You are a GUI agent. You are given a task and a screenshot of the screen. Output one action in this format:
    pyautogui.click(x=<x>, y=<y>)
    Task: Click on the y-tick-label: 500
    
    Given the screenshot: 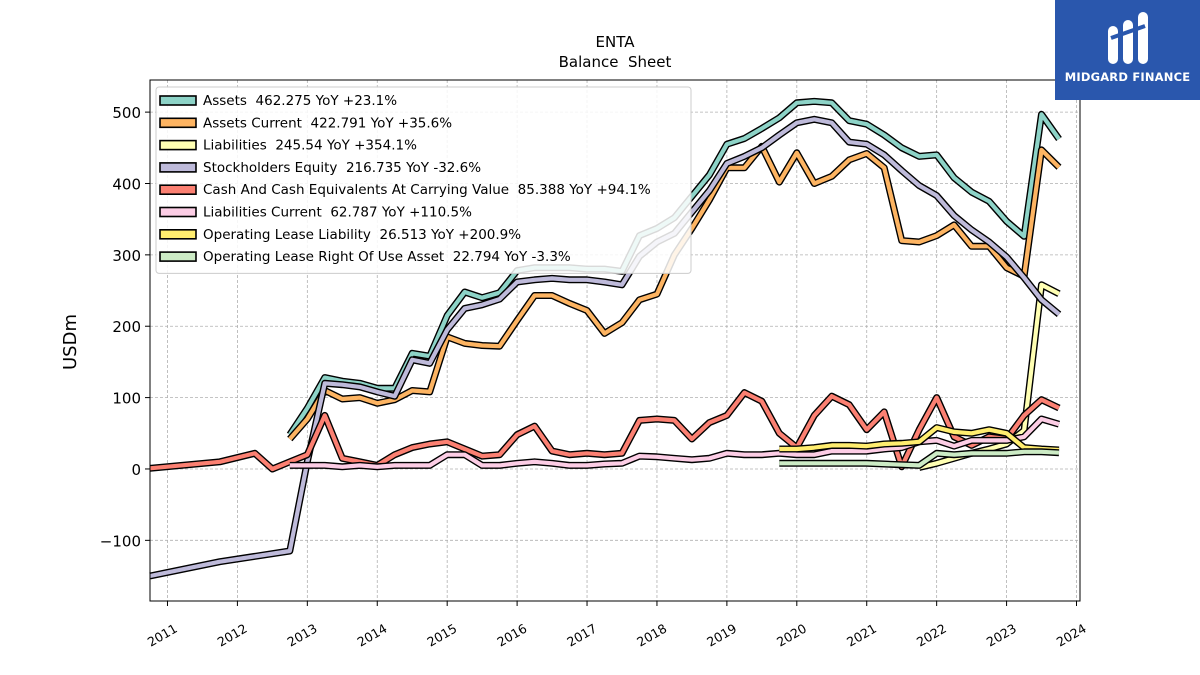 What is the action you would take?
    pyautogui.click(x=126, y=113)
    